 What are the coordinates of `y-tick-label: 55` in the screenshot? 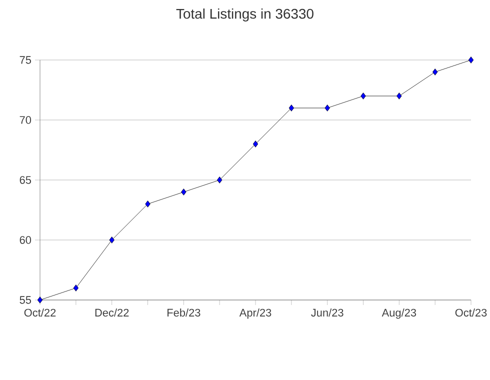 It's located at (26, 300).